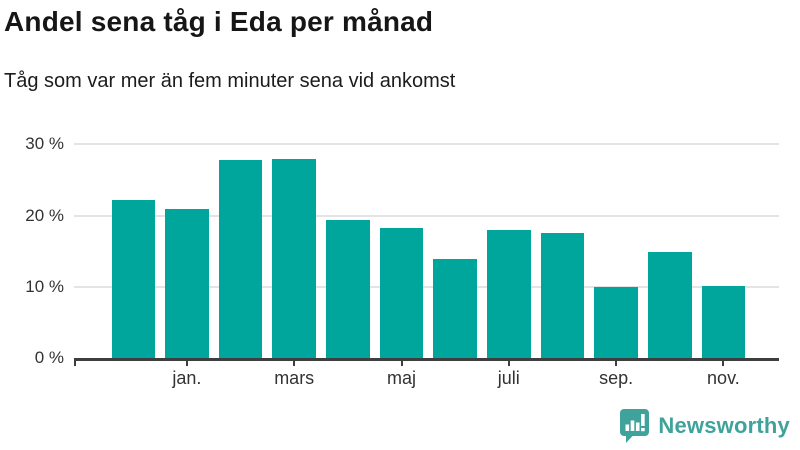  What do you see at coordinates (562, 295) in the screenshot?
I see `bar-aug.` at bounding box center [562, 295].